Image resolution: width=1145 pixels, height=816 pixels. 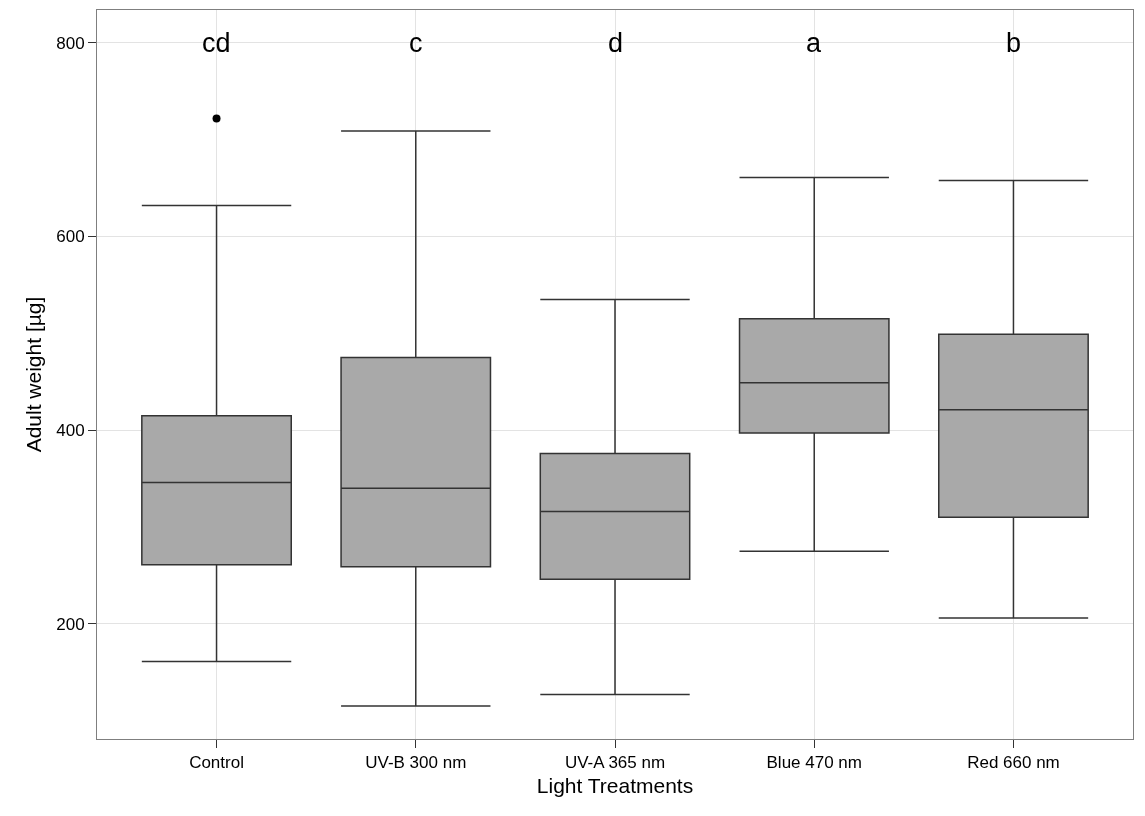 What do you see at coordinates (416, 763) in the screenshot?
I see `x-tick-label: UV-B 300 nm` at bounding box center [416, 763].